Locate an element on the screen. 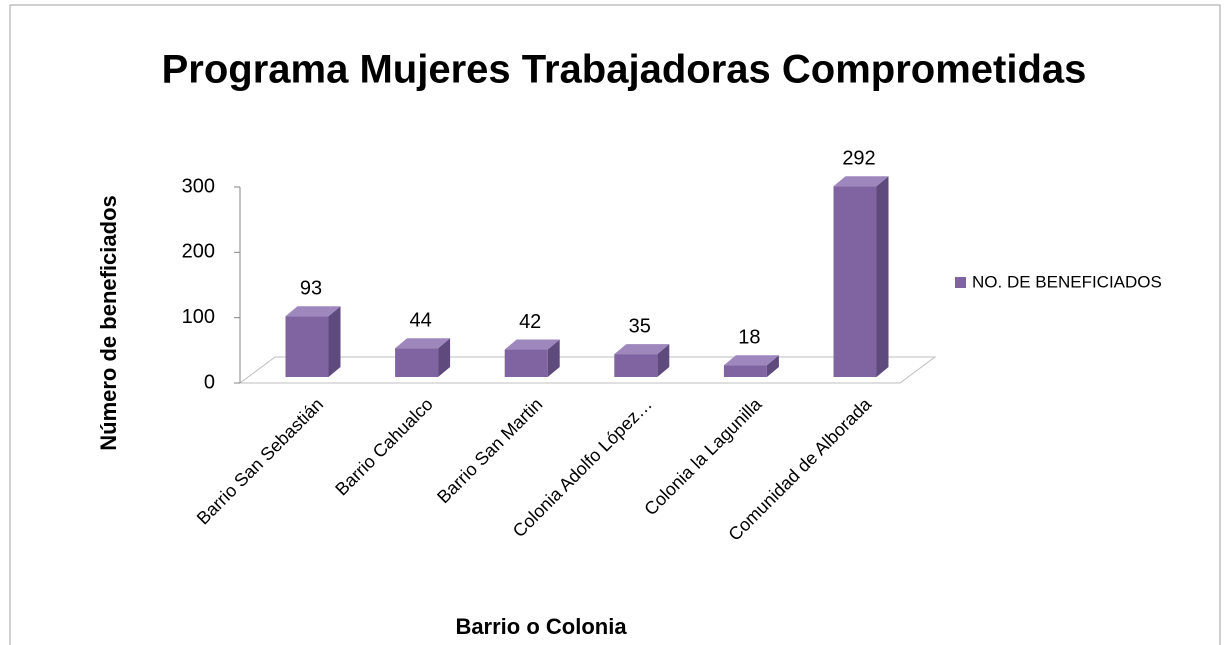  legend-swatch is located at coordinates (960, 282).